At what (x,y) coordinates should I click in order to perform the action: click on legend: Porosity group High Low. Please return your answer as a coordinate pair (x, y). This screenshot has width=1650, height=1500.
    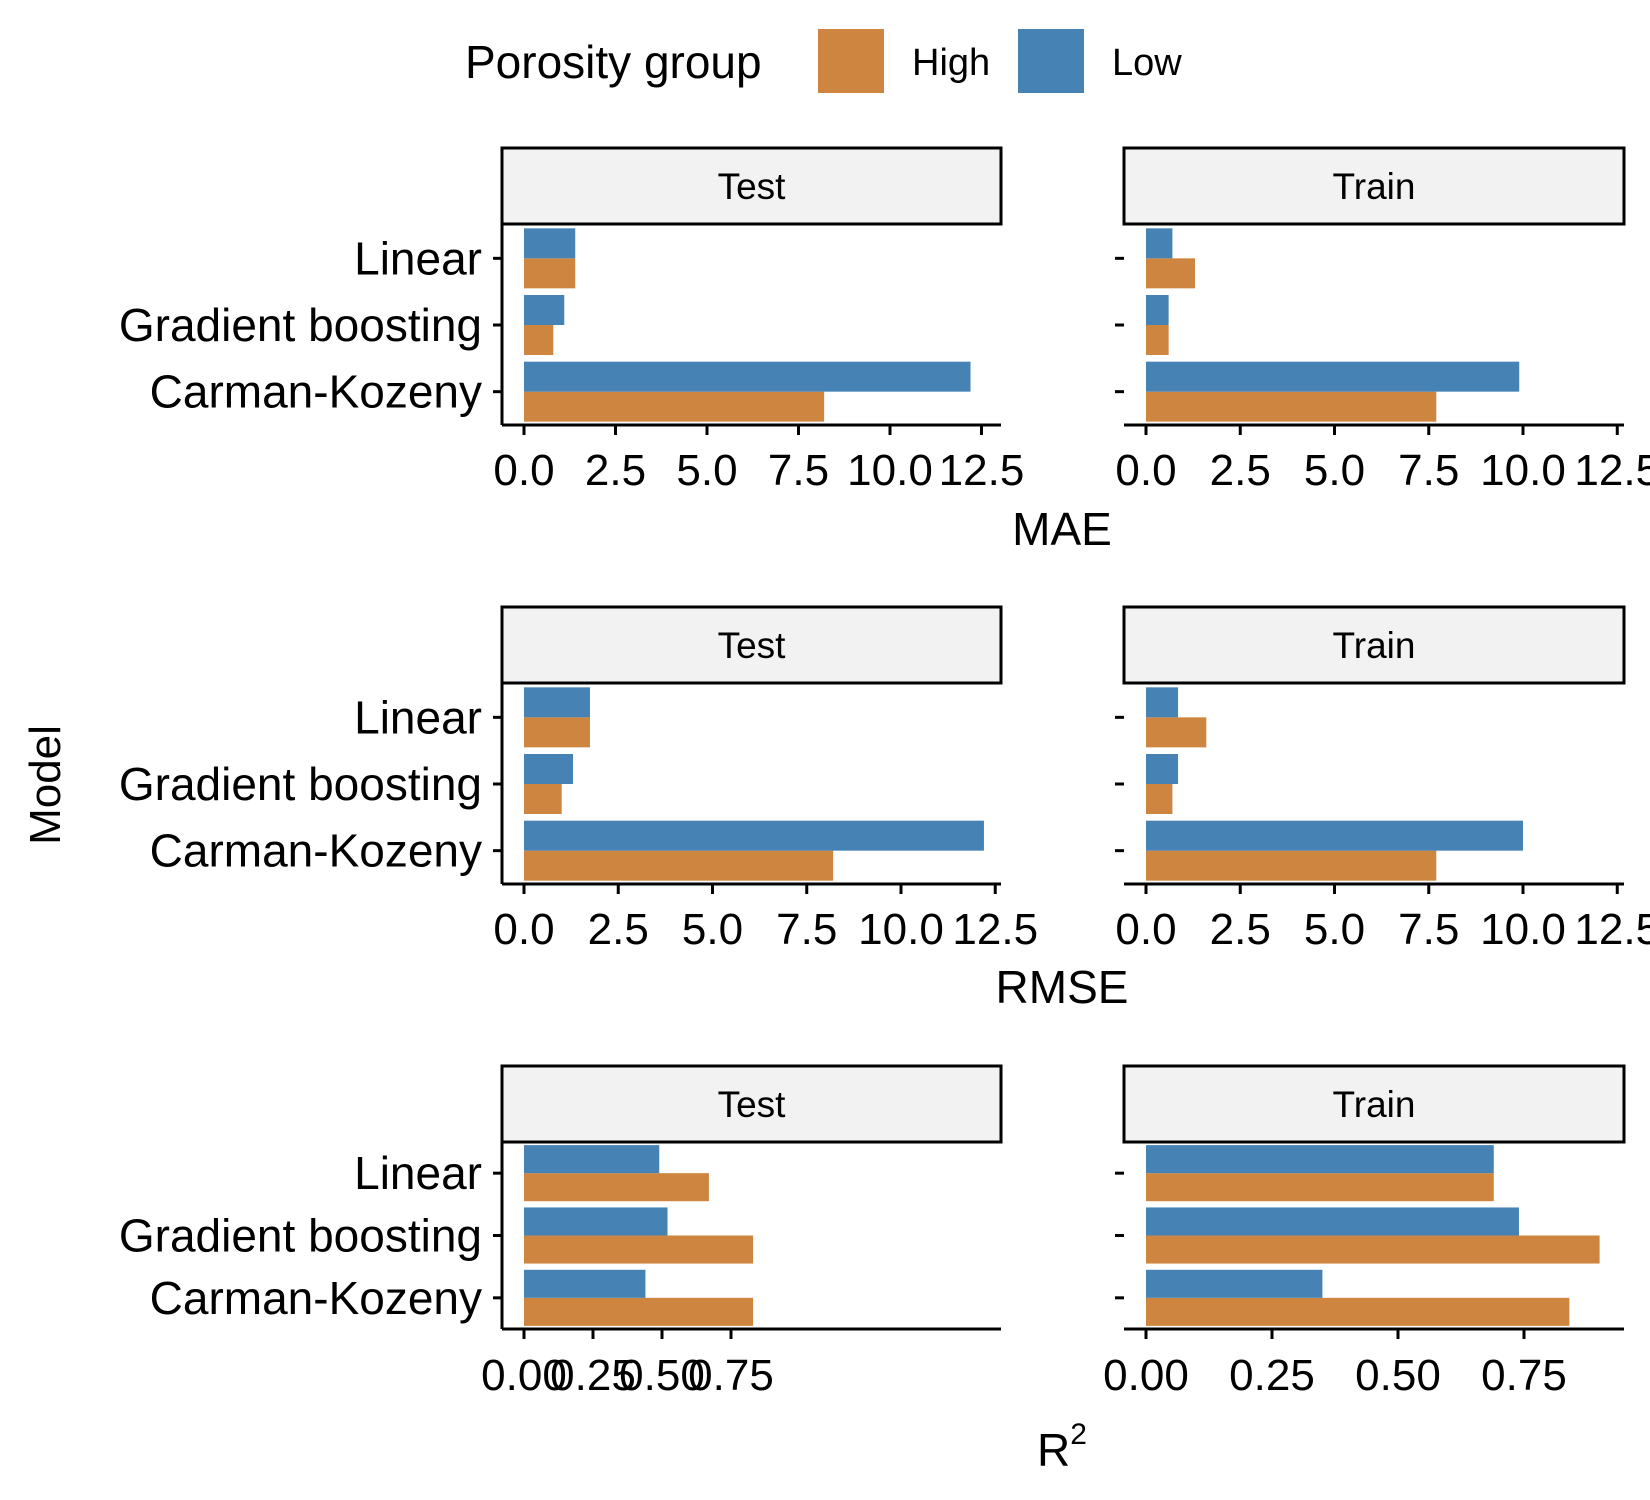
    Looking at the image, I should click on (823, 61).